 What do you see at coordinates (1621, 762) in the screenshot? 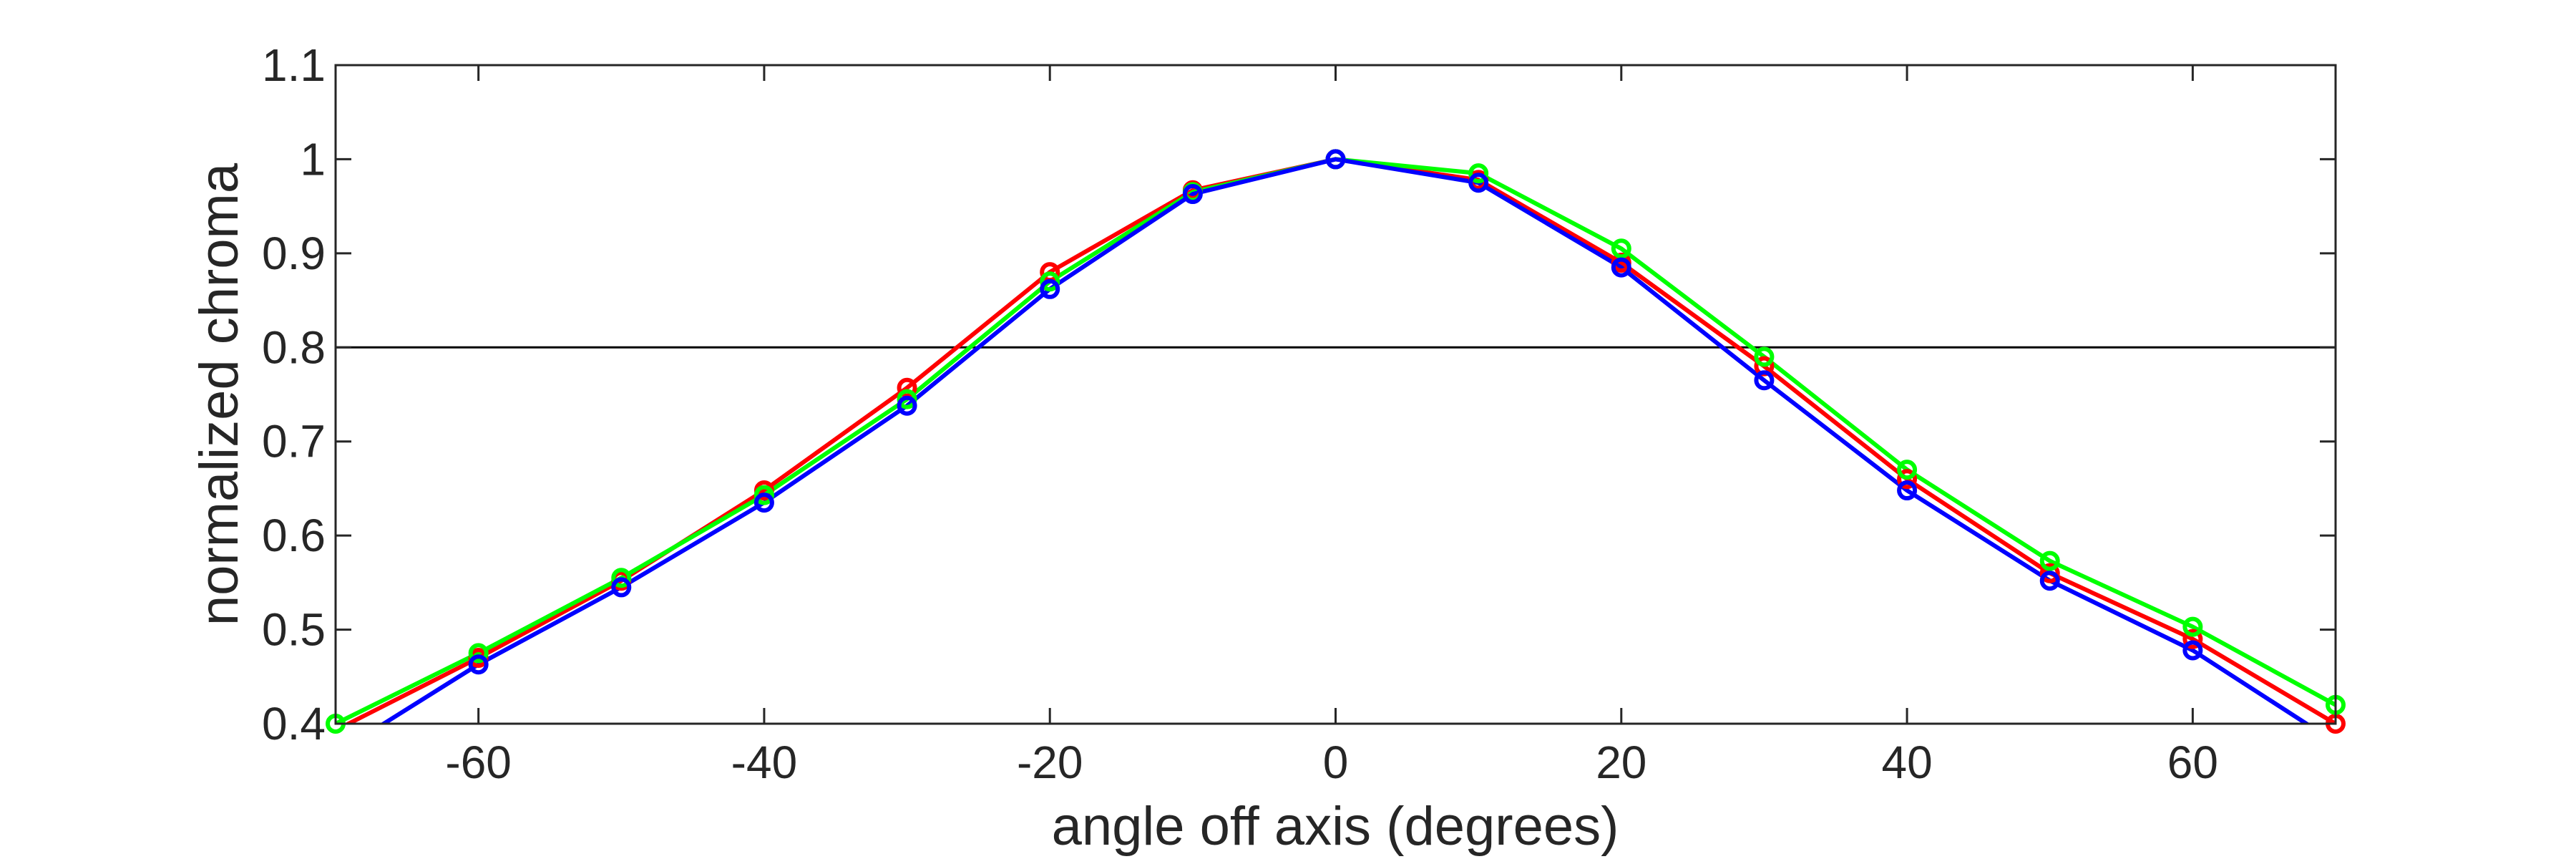
I see `x-tick-label: 20` at bounding box center [1621, 762].